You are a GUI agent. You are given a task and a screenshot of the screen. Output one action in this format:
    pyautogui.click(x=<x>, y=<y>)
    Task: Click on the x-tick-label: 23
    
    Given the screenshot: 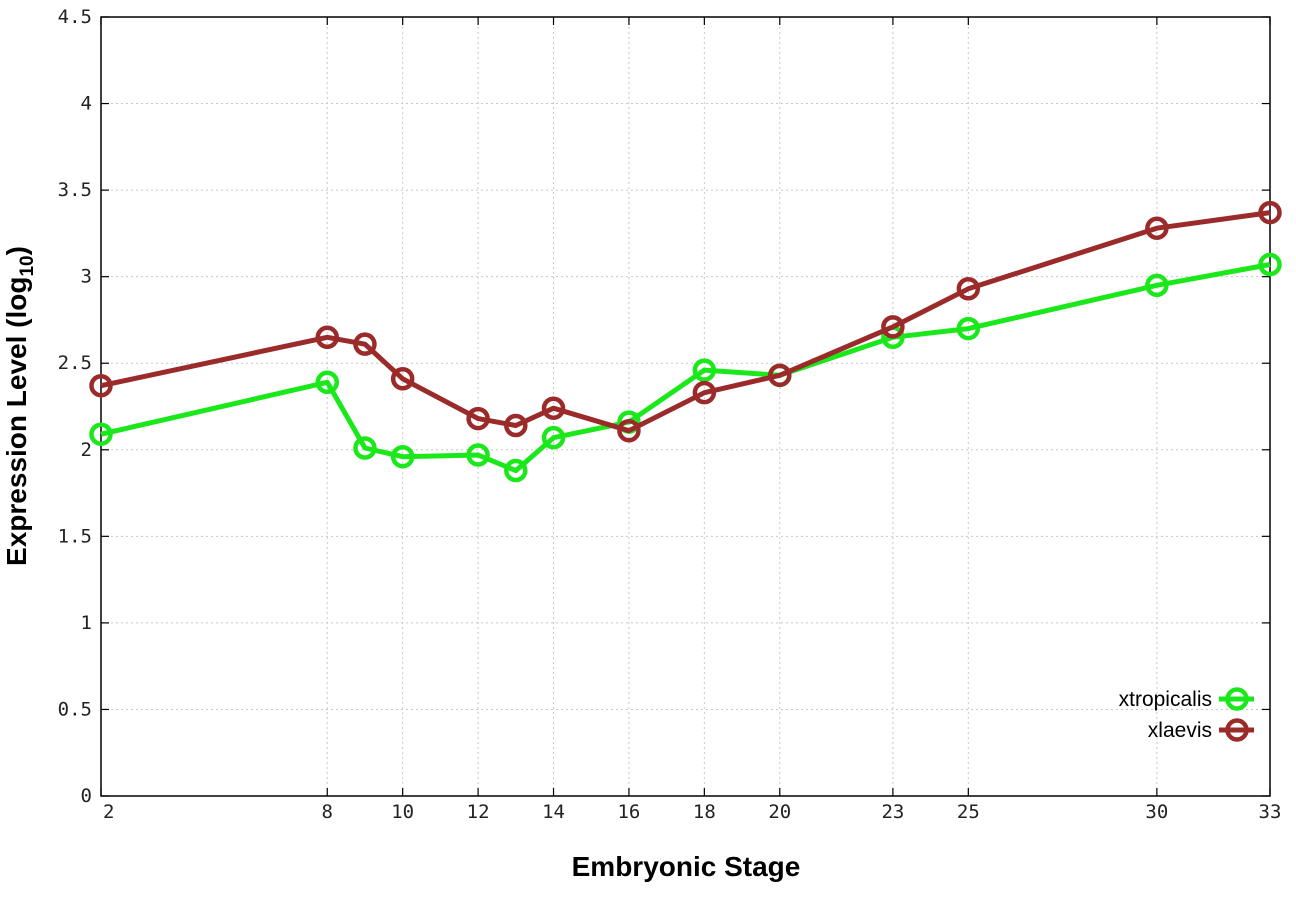 What is the action you would take?
    pyautogui.click(x=892, y=812)
    